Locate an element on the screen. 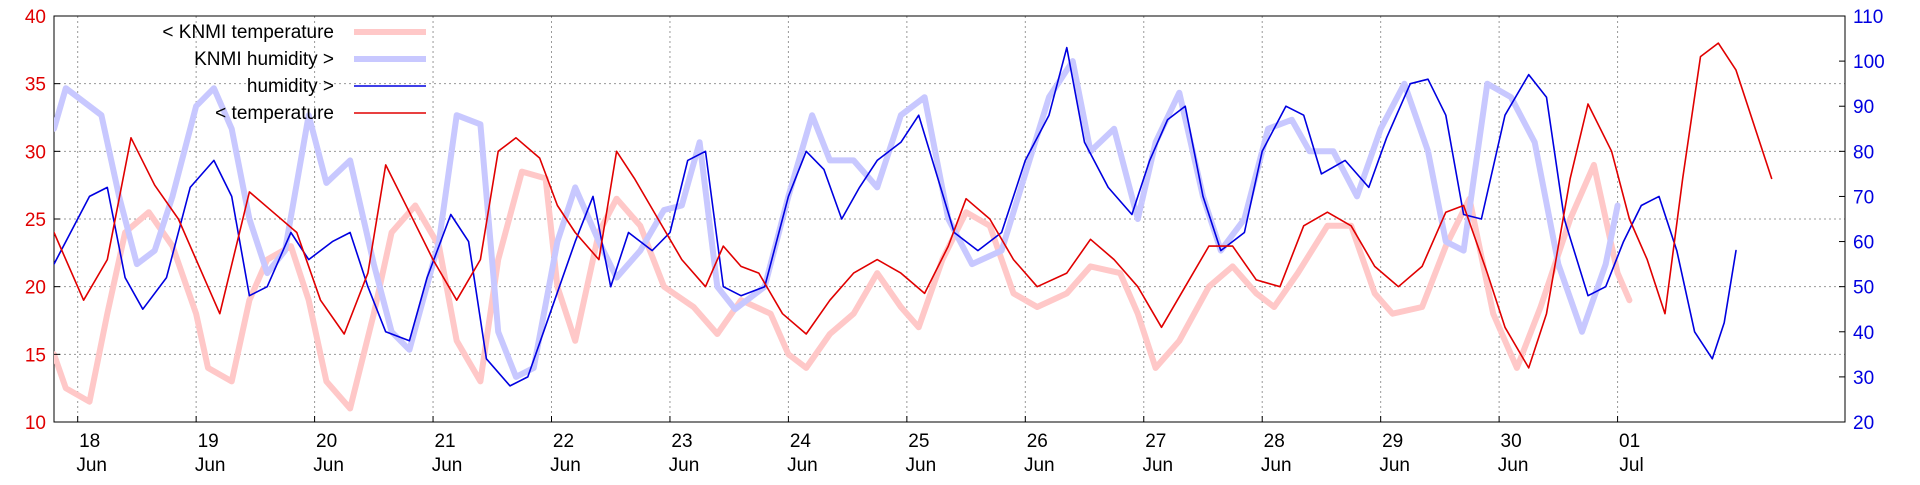  y-left-tick-label: 10 is located at coordinates (35, 423).